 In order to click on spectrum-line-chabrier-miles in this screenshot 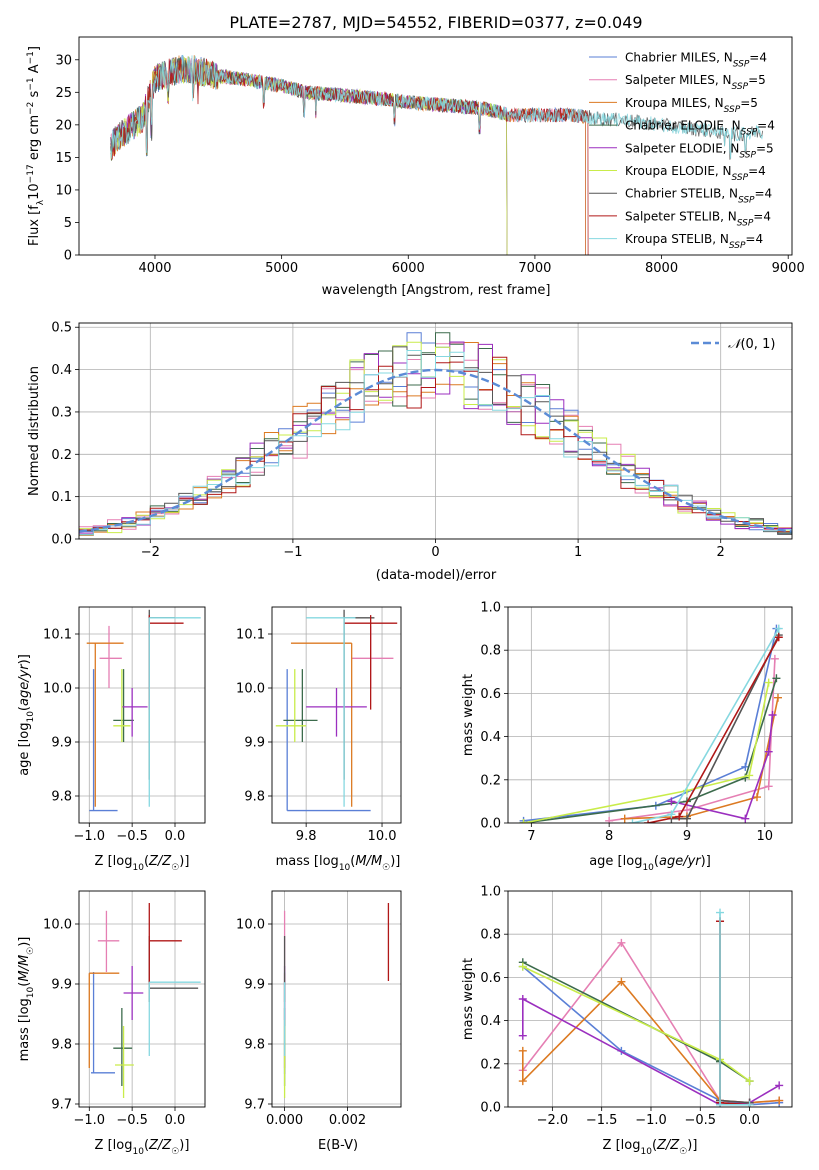, I will do `click(348, 154)`.